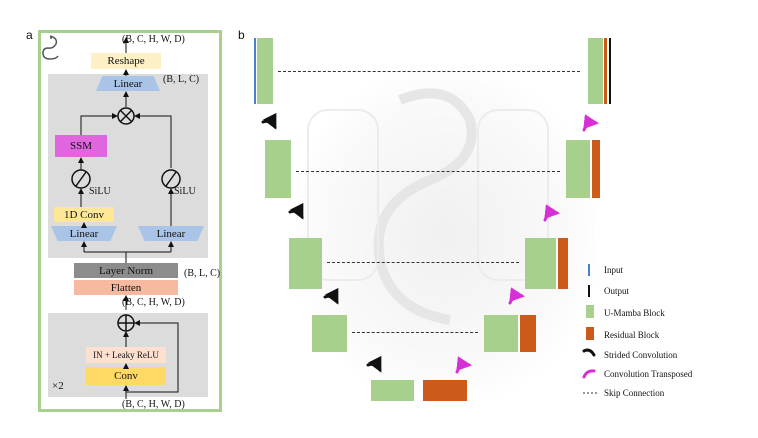 Image resolution: width=758 pixels, height=438 pixels. Describe the element at coordinates (126, 270) in the screenshot. I see `layer-norm-block: Layer Norm` at that location.